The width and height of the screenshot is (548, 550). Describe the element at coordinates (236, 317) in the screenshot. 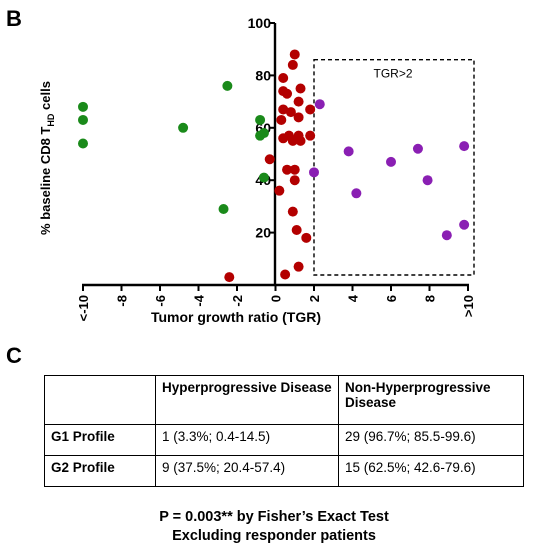

I see `x-axis-label: Tumor growth ratio (TGR)` at that location.